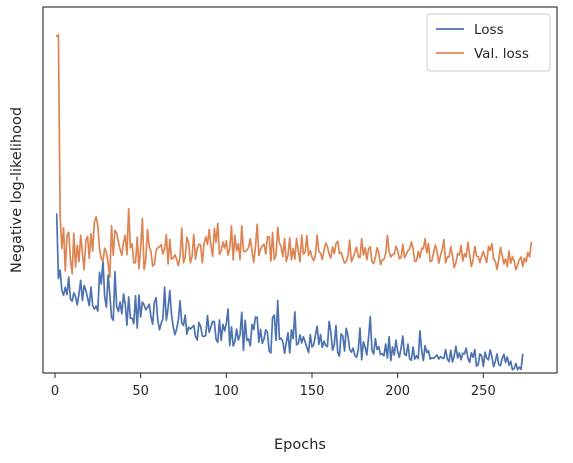 This screenshot has height=463, width=573. I want to click on x-tick-label-2: 100, so click(226, 391).